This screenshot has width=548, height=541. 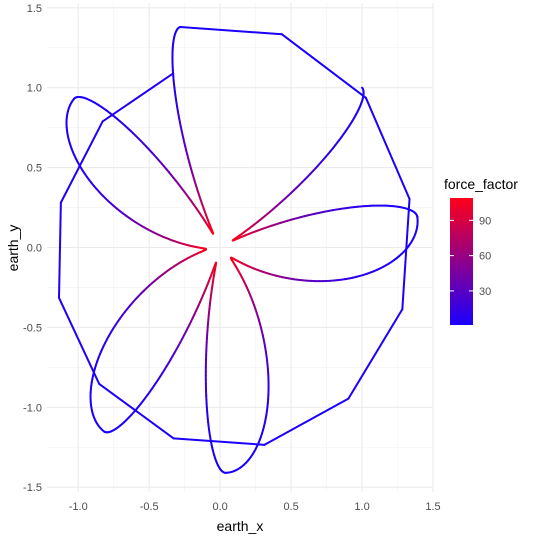 What do you see at coordinates (34, 9) in the screenshot?
I see `y-tick-label: 1.5` at bounding box center [34, 9].